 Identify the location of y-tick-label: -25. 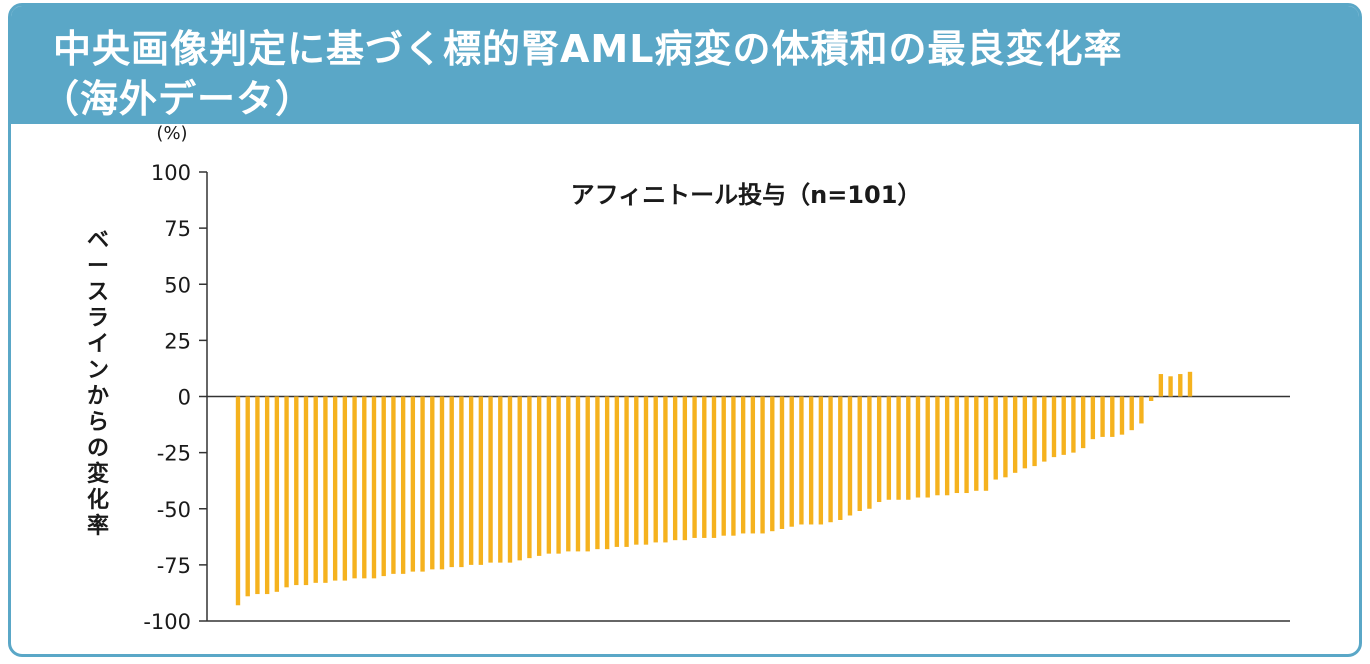
(174, 454).